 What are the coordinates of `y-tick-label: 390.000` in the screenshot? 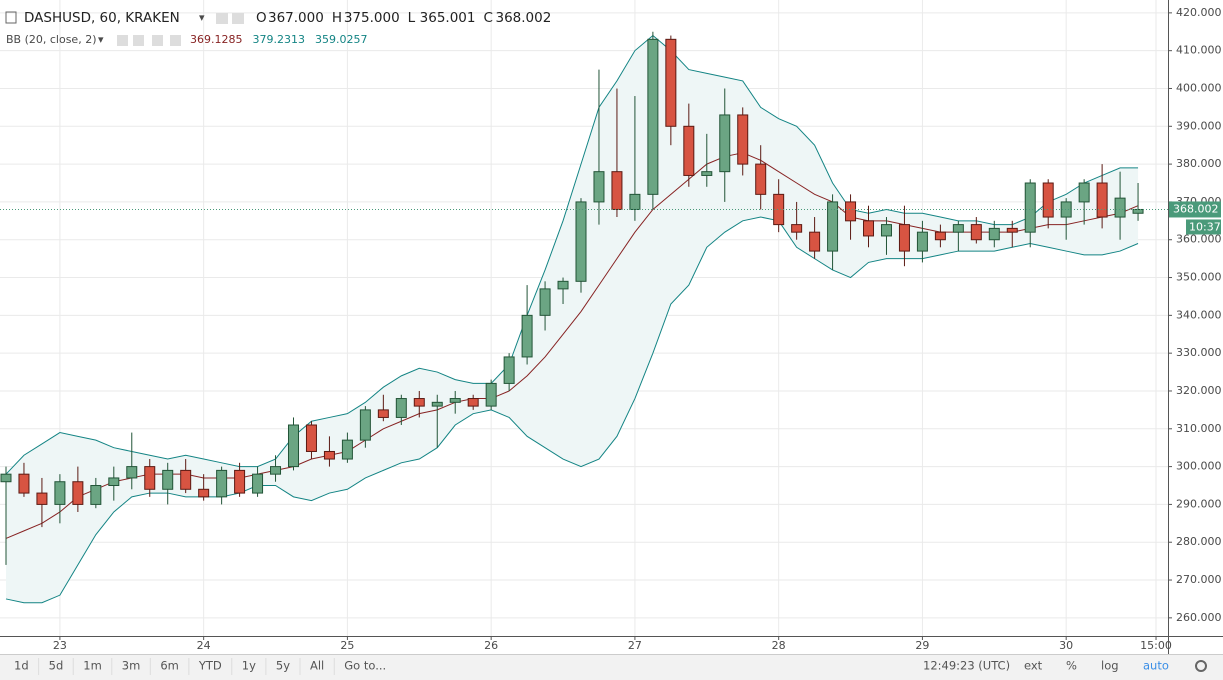 It's located at (1199, 125).